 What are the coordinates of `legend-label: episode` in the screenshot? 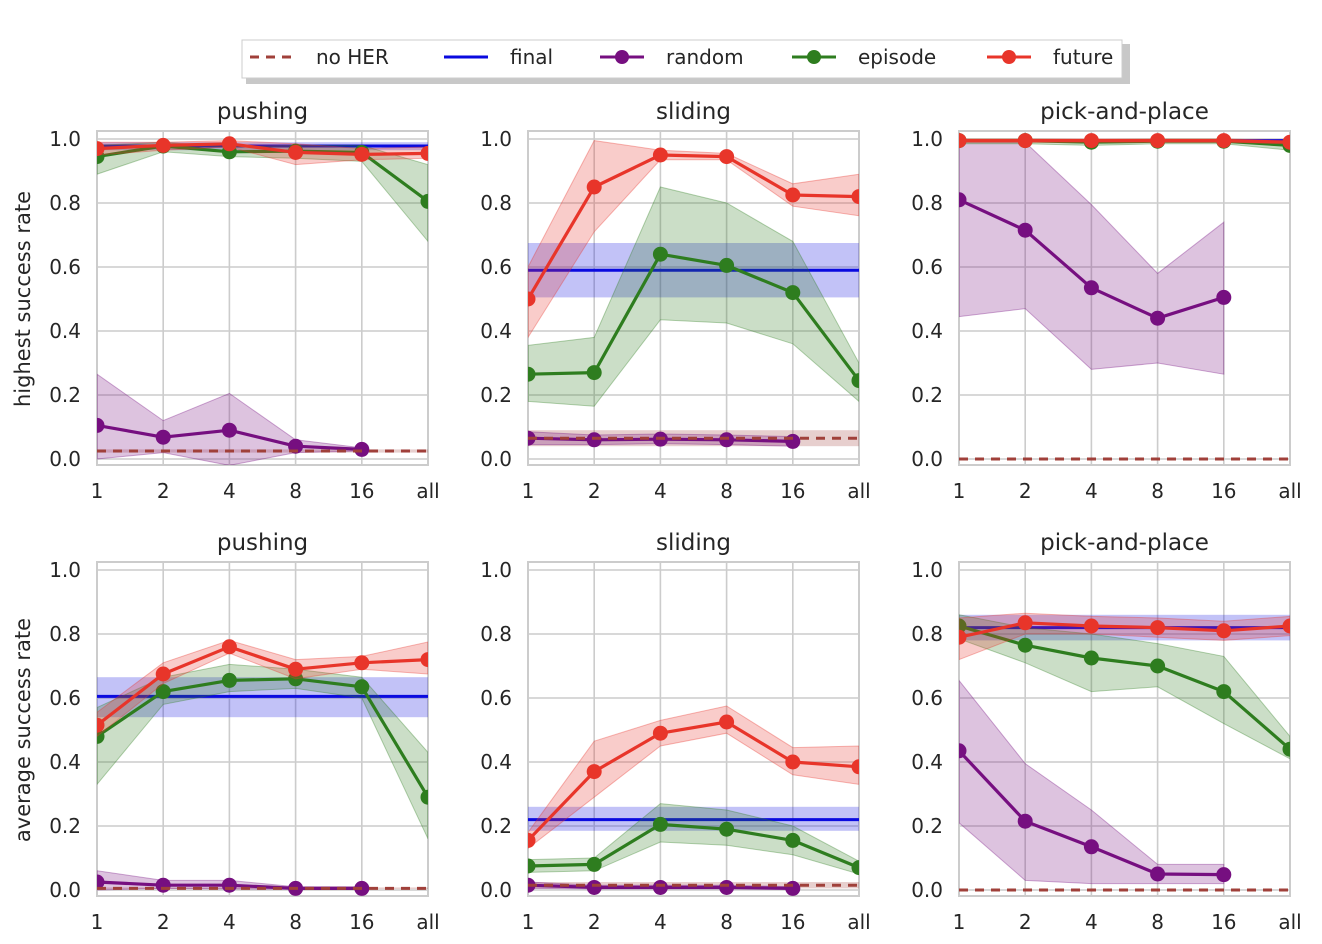 It's located at (897, 57).